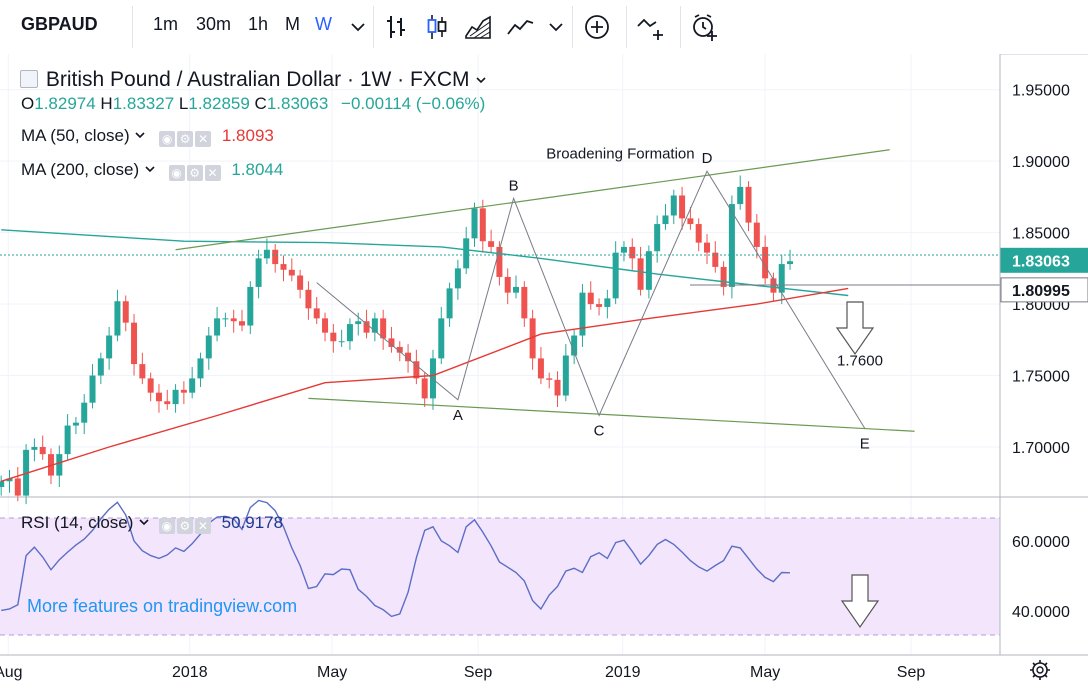 The height and width of the screenshot is (689, 1088). Describe the element at coordinates (261, 103) in the screenshot. I see `close-label: C` at that location.